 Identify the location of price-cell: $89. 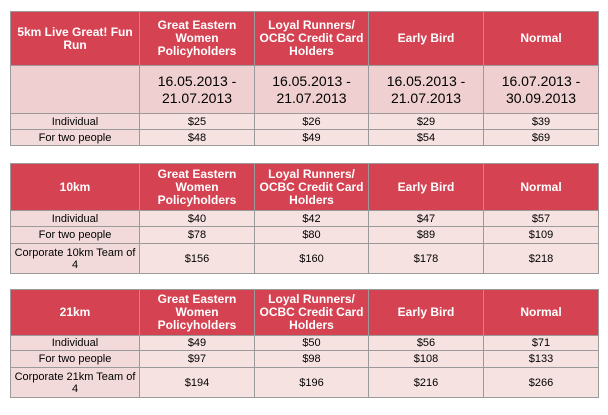
(426, 235).